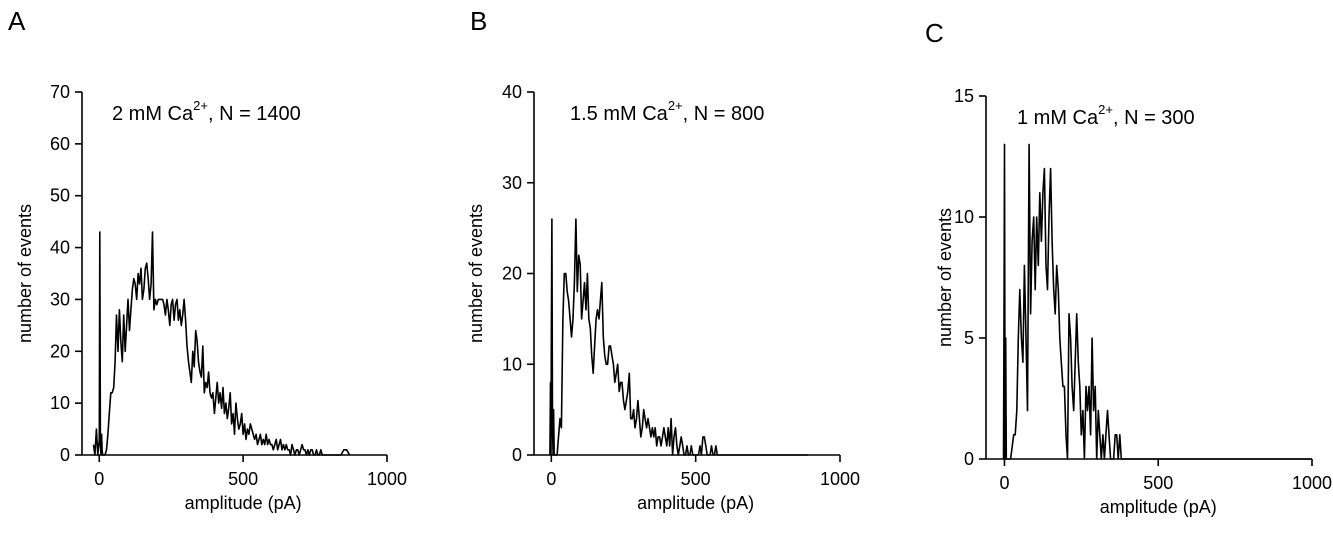 The image size is (1333, 534). What do you see at coordinates (512, 183) in the screenshot?
I see `panel-b-y-tick-label: 30` at bounding box center [512, 183].